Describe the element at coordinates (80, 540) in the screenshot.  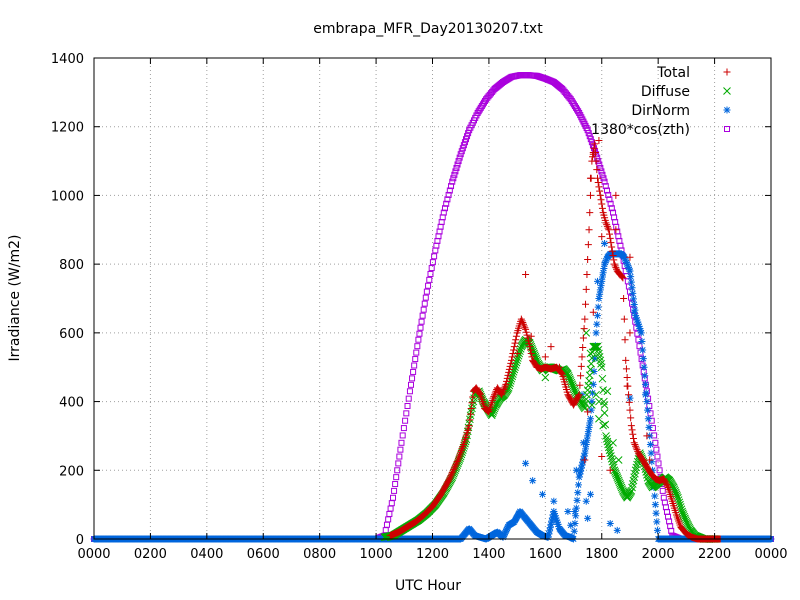
I see `y-tick-label: 0` at that location.